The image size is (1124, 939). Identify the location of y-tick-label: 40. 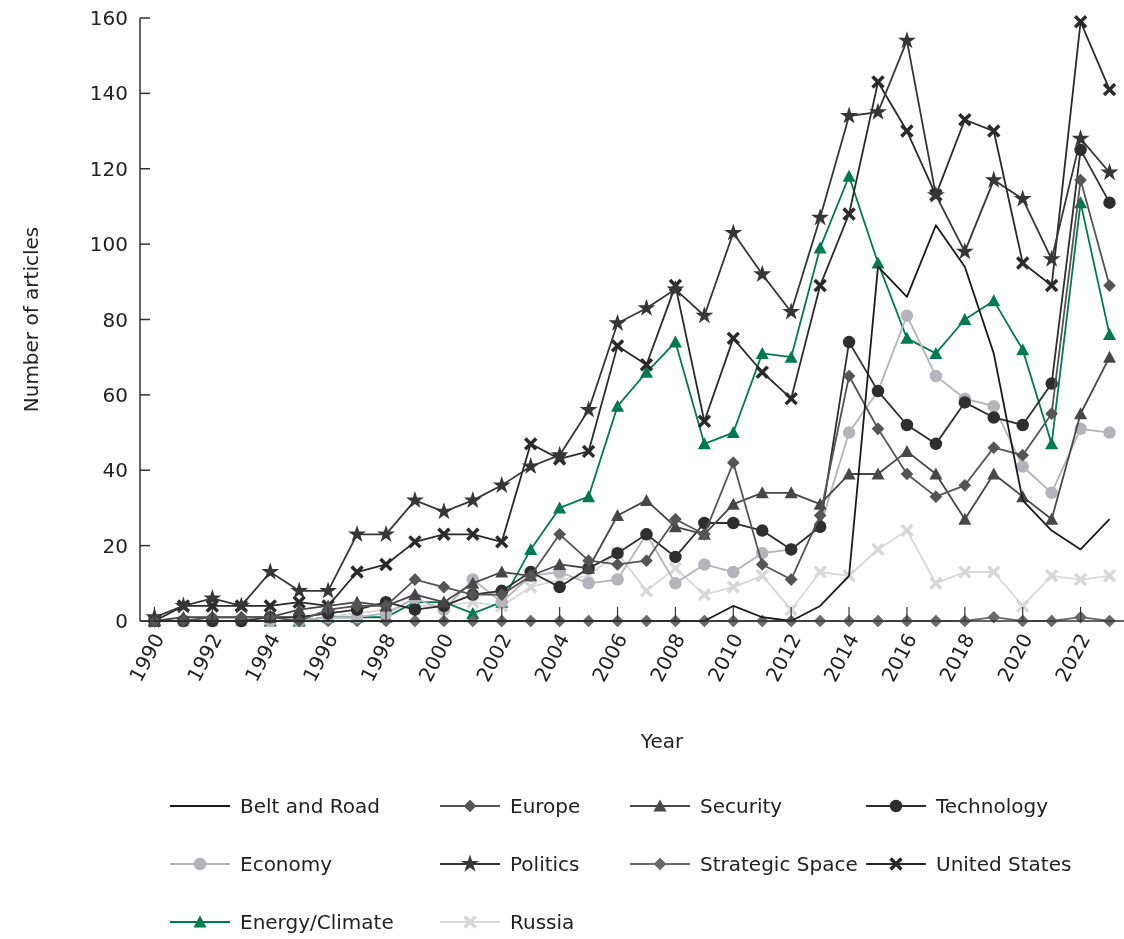
(115, 470).